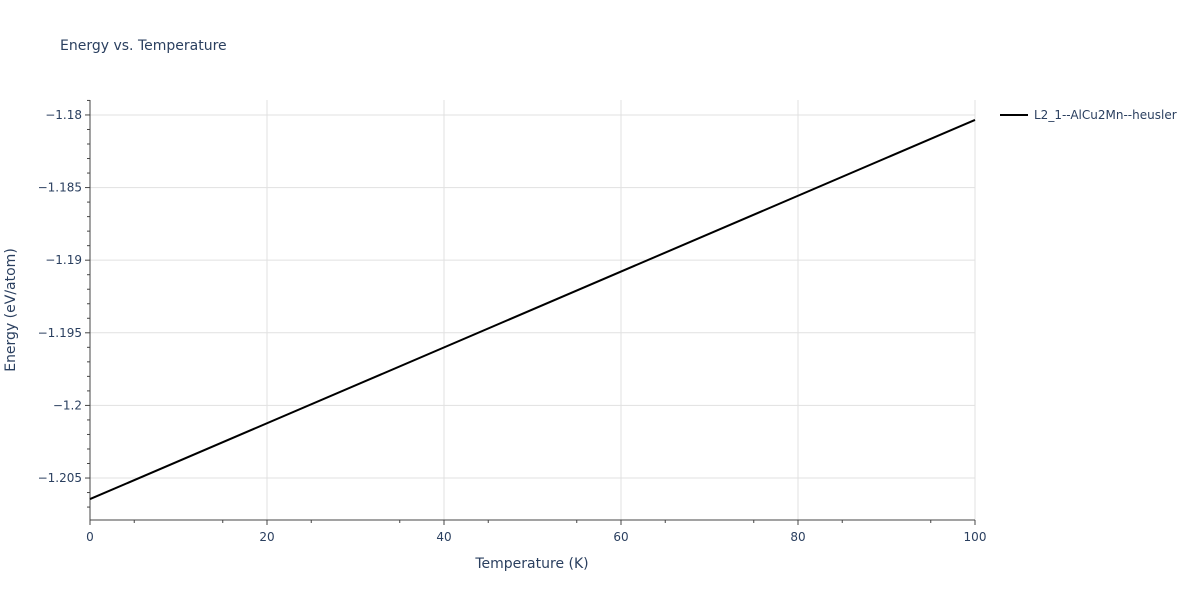  What do you see at coordinates (11, 310) in the screenshot?
I see `y-axis-label: Energy (eV/atom)` at bounding box center [11, 310].